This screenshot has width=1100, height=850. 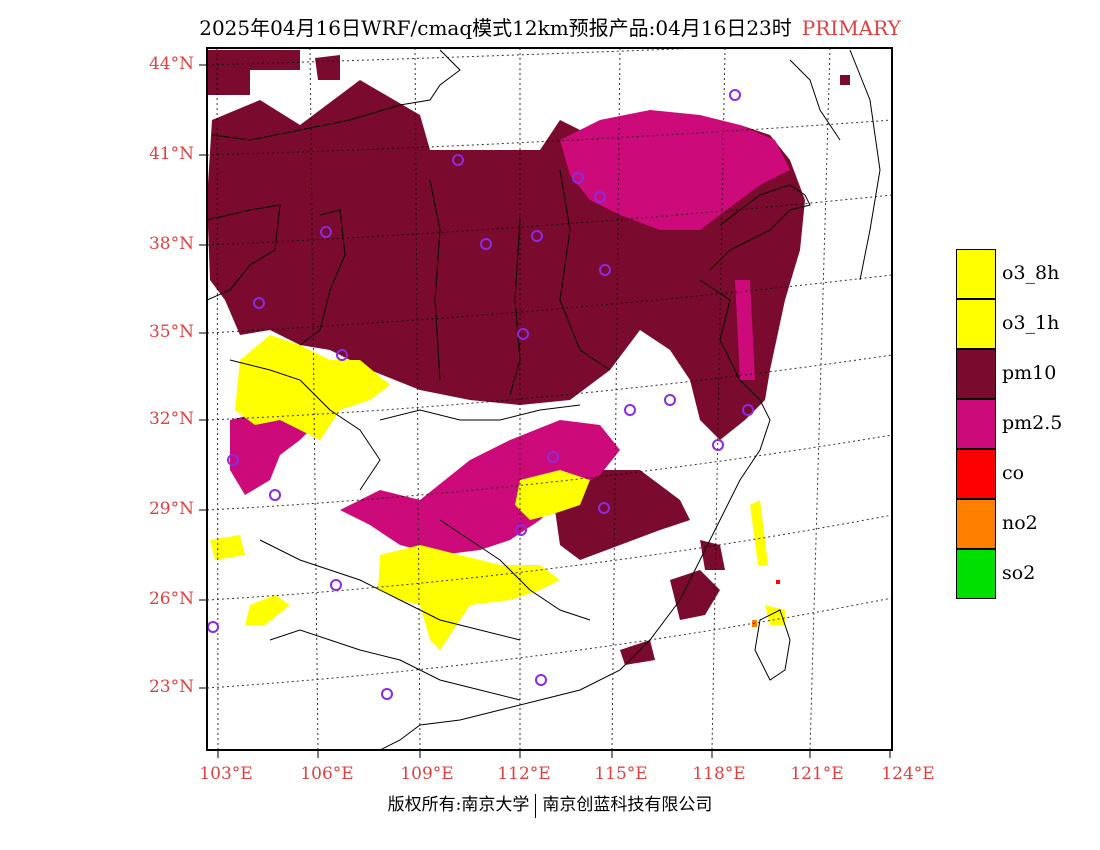 I want to click on co-marker-coast, so click(x=778, y=582).